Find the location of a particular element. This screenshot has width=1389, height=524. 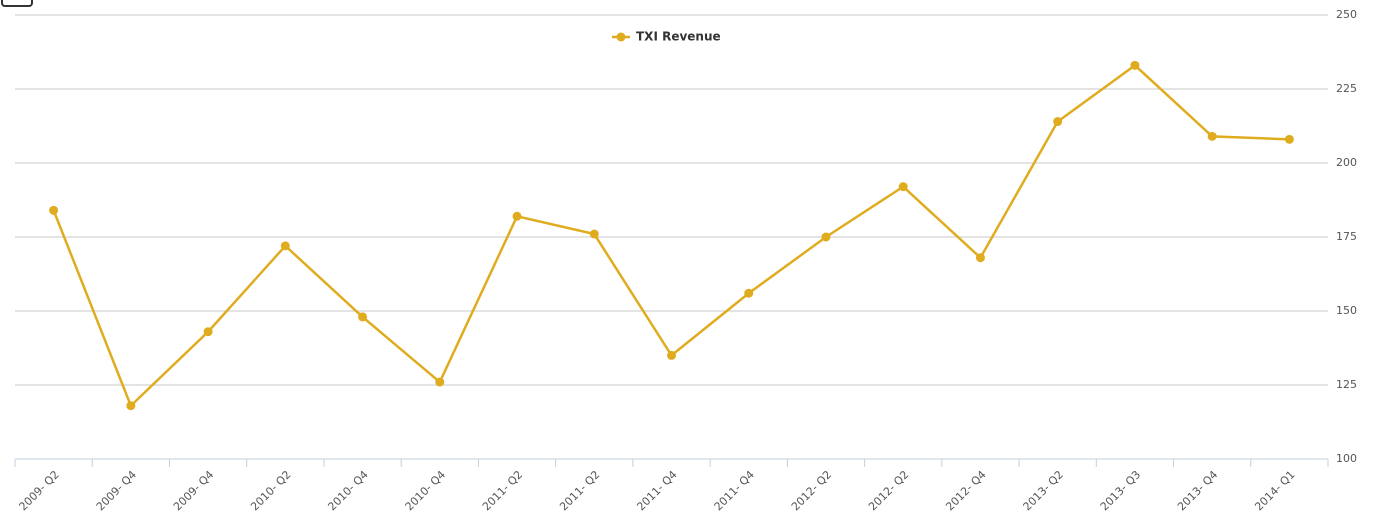

x-tick-label: 2009- Q2 is located at coordinates (39, 490).